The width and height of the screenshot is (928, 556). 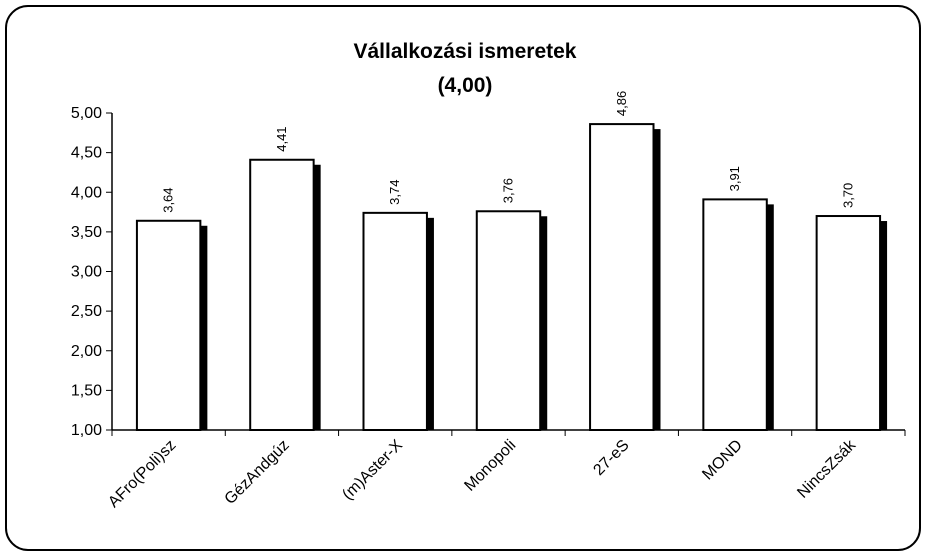 What do you see at coordinates (86, 113) in the screenshot?
I see `y-tick-label: 5,00` at bounding box center [86, 113].